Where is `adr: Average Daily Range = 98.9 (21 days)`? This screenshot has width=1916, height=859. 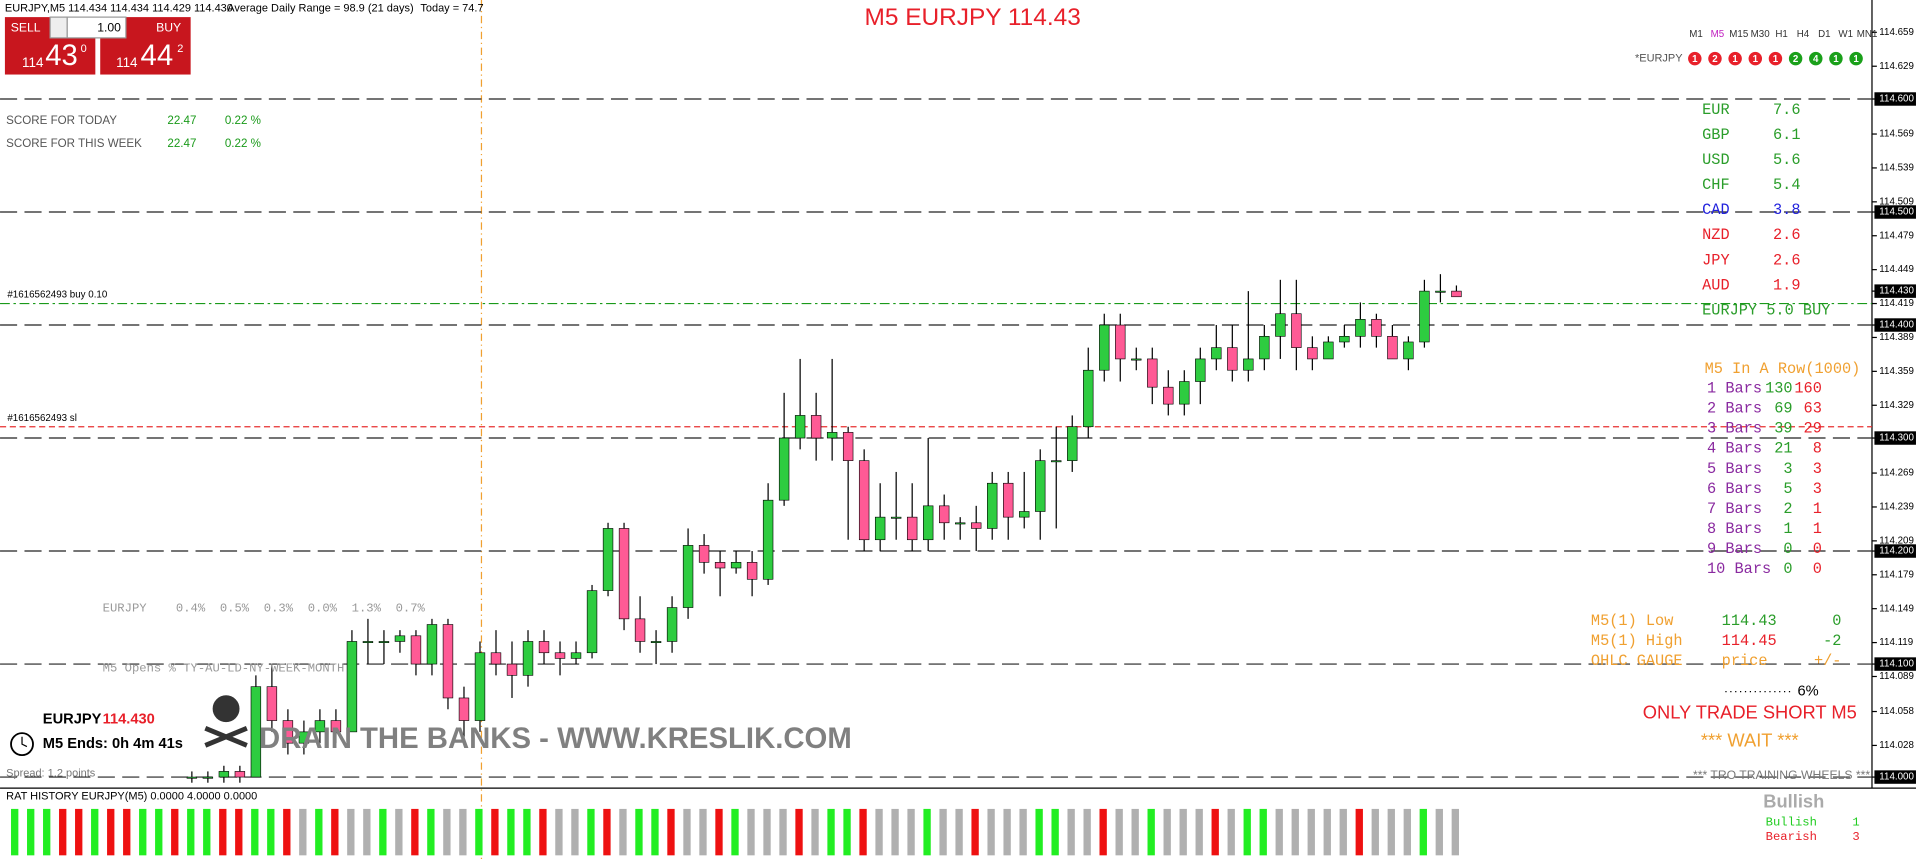 adr: Average Daily Range = 98.9 (21 days) is located at coordinates (320, 8).